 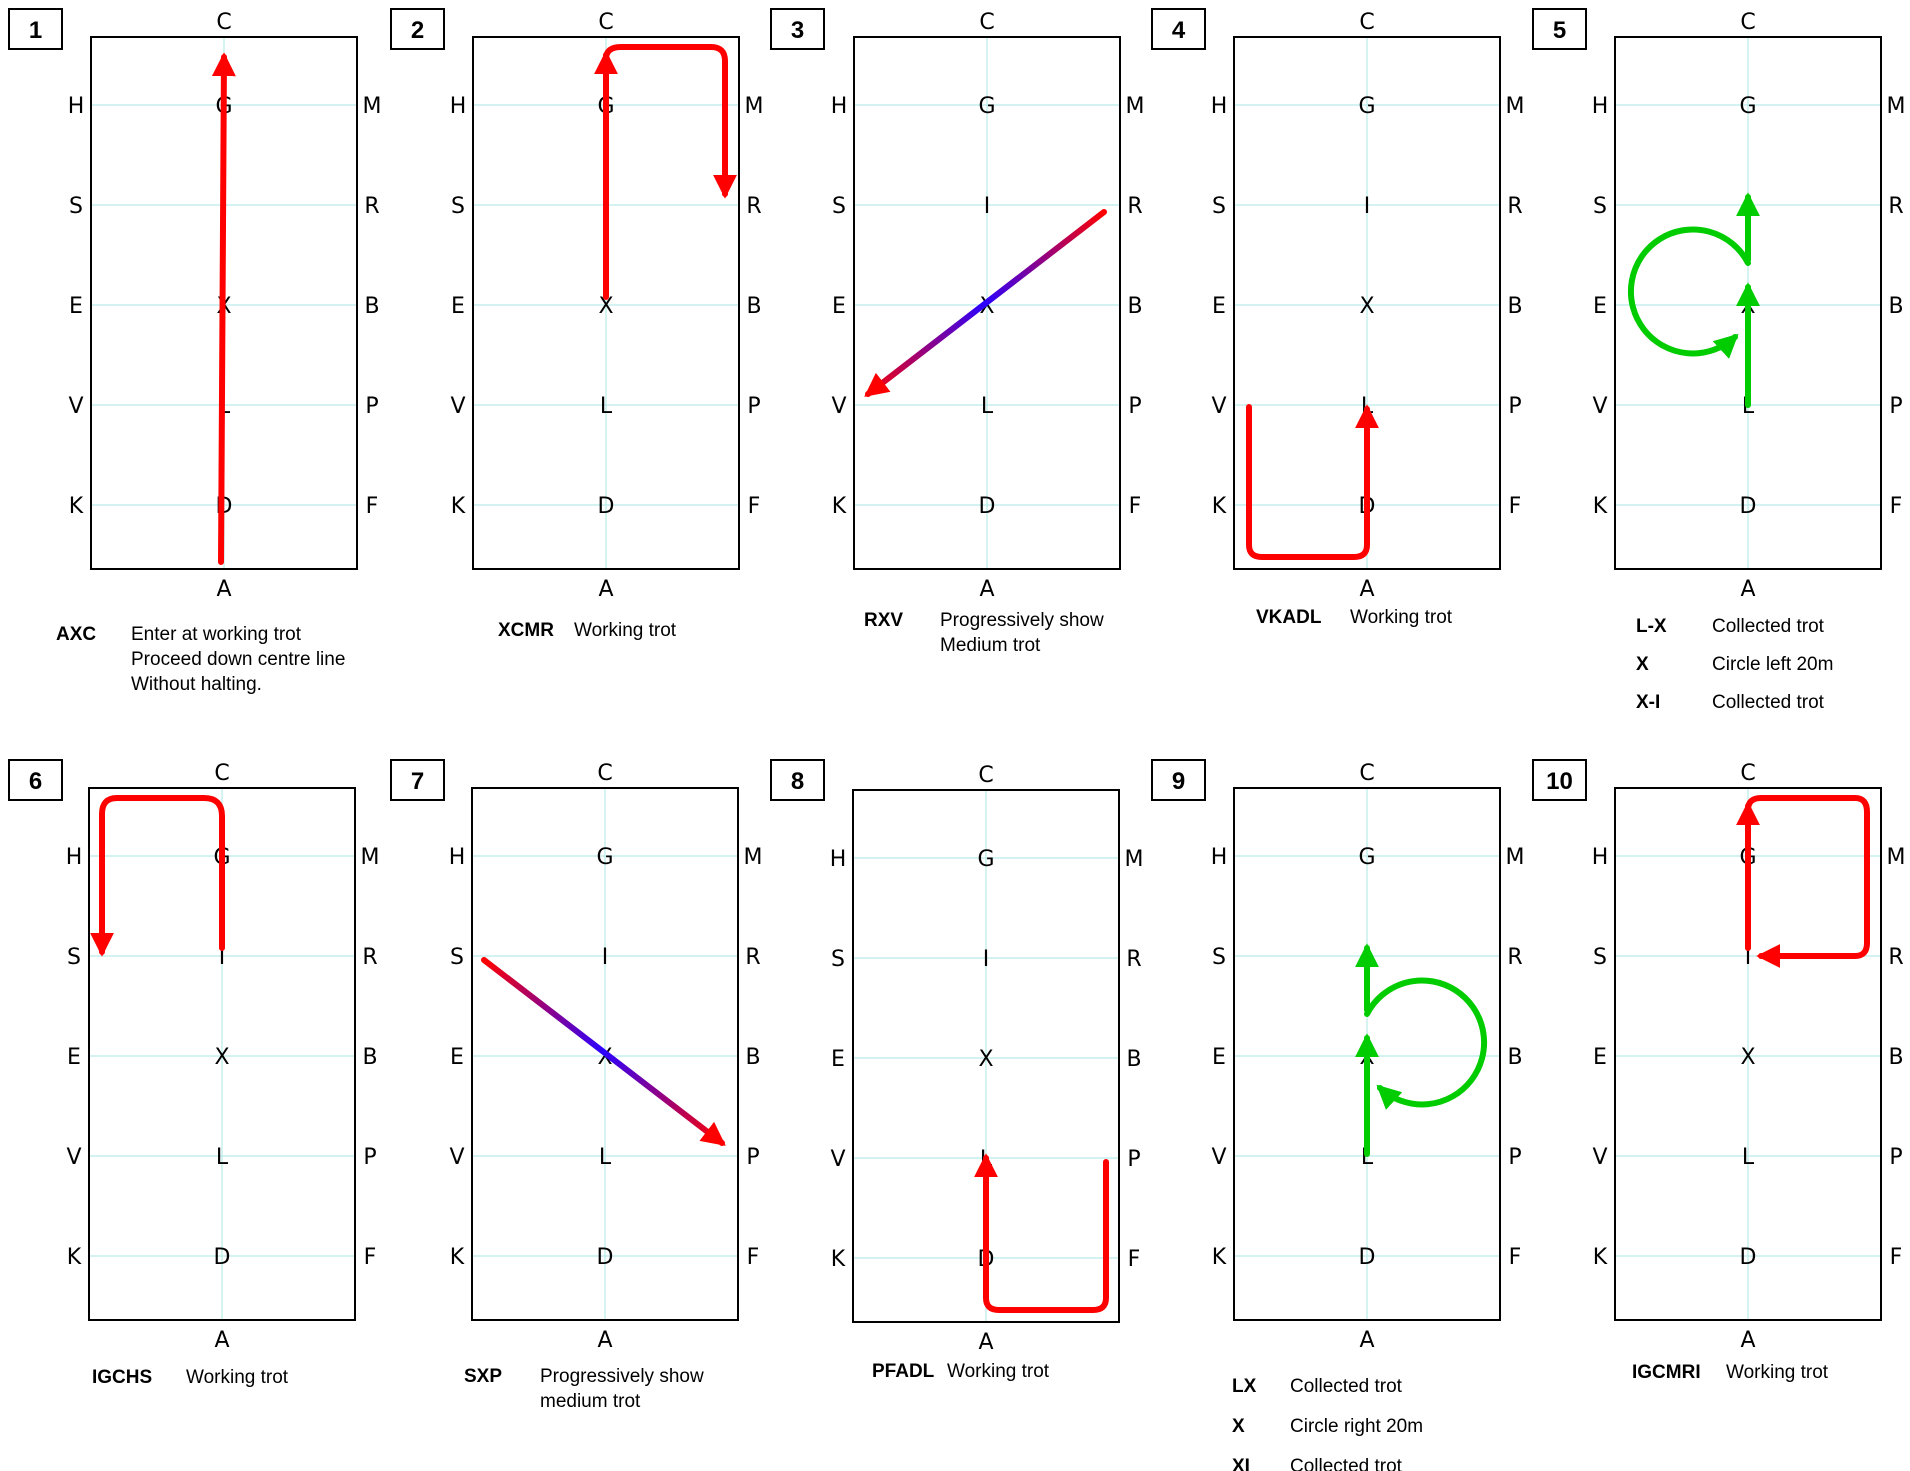 I want to click on arena-diagram-5: 5 CAH MGS RIE BXV PLK FD, so click(x=1719, y=305).